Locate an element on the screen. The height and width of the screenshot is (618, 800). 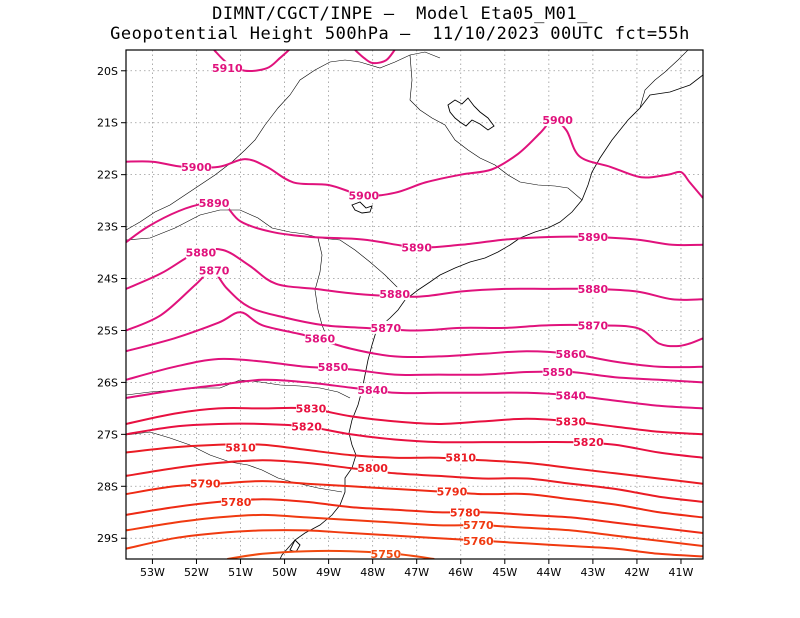
contour-label: 5880 is located at coordinates (201, 253).